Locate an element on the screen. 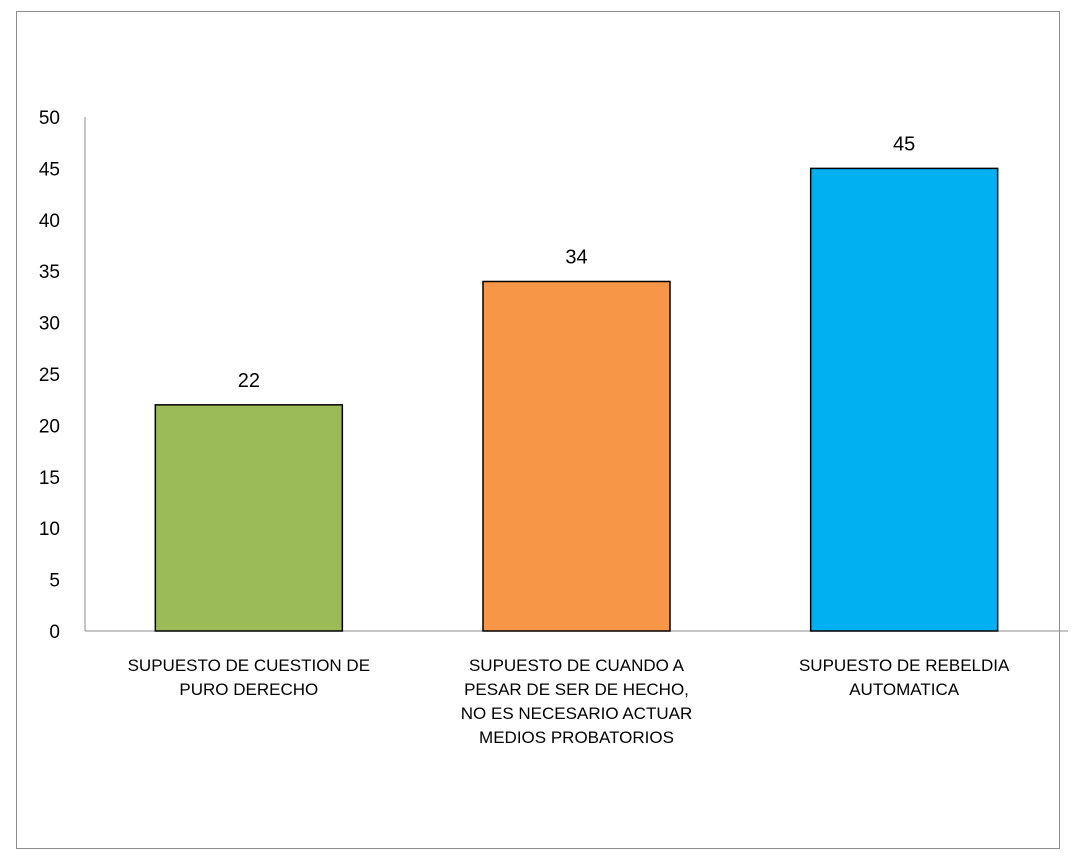 The image size is (1078, 860). y-tick-label: 40 is located at coordinates (49, 221).